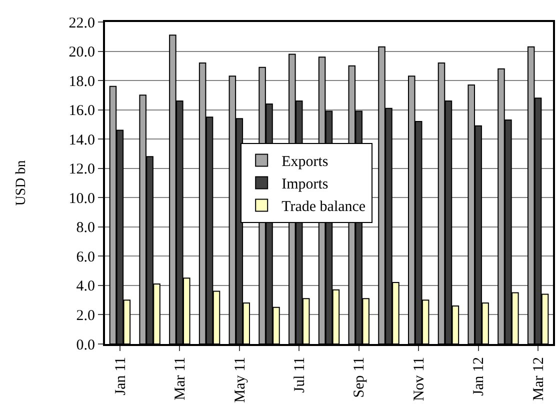 The height and width of the screenshot is (414, 557). Describe the element at coordinates (81, 23) in the screenshot. I see `y-tick-label: 22.0` at that location.